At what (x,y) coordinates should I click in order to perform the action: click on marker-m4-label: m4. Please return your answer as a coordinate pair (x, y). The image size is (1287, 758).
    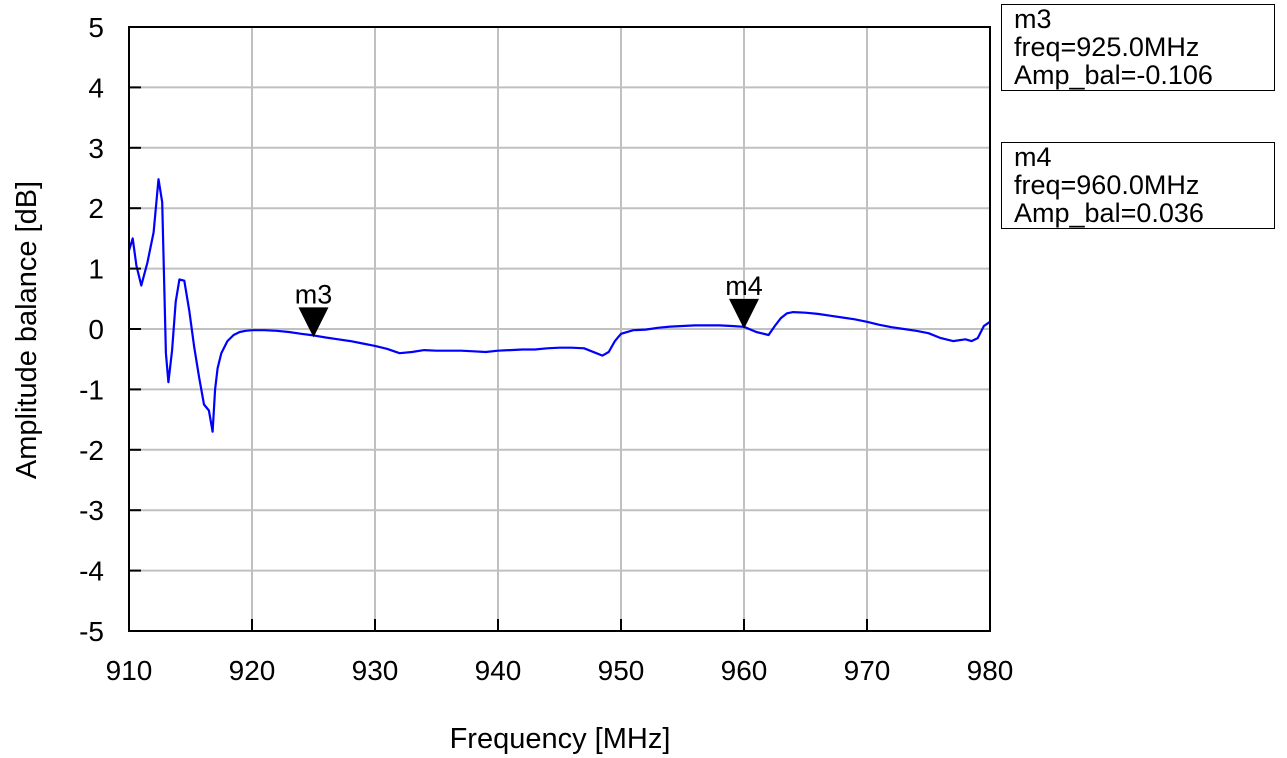
    Looking at the image, I should click on (744, 286).